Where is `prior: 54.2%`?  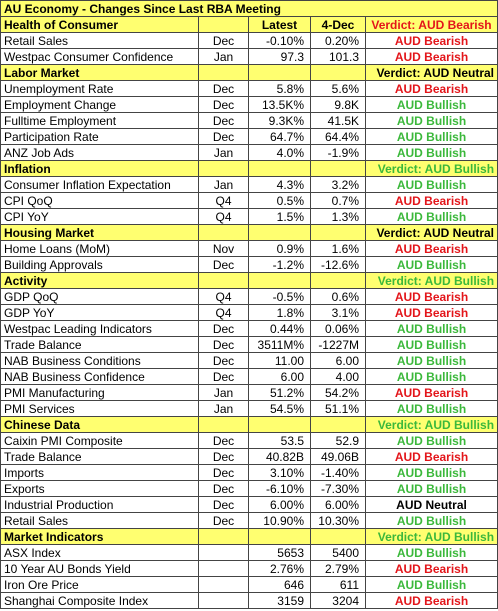 prior: 54.2% is located at coordinates (338, 392).